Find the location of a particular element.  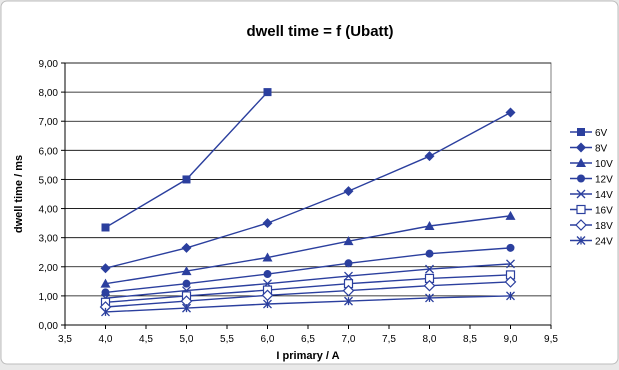

legend-label: 6V is located at coordinates (601, 133).